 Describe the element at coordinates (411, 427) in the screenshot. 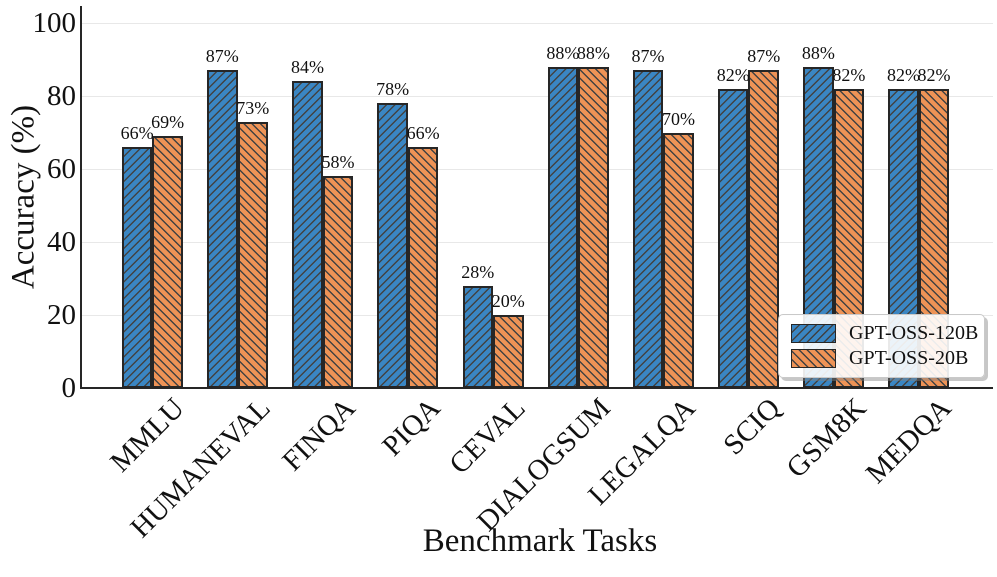

I see `x-tick-label: PIQA` at that location.